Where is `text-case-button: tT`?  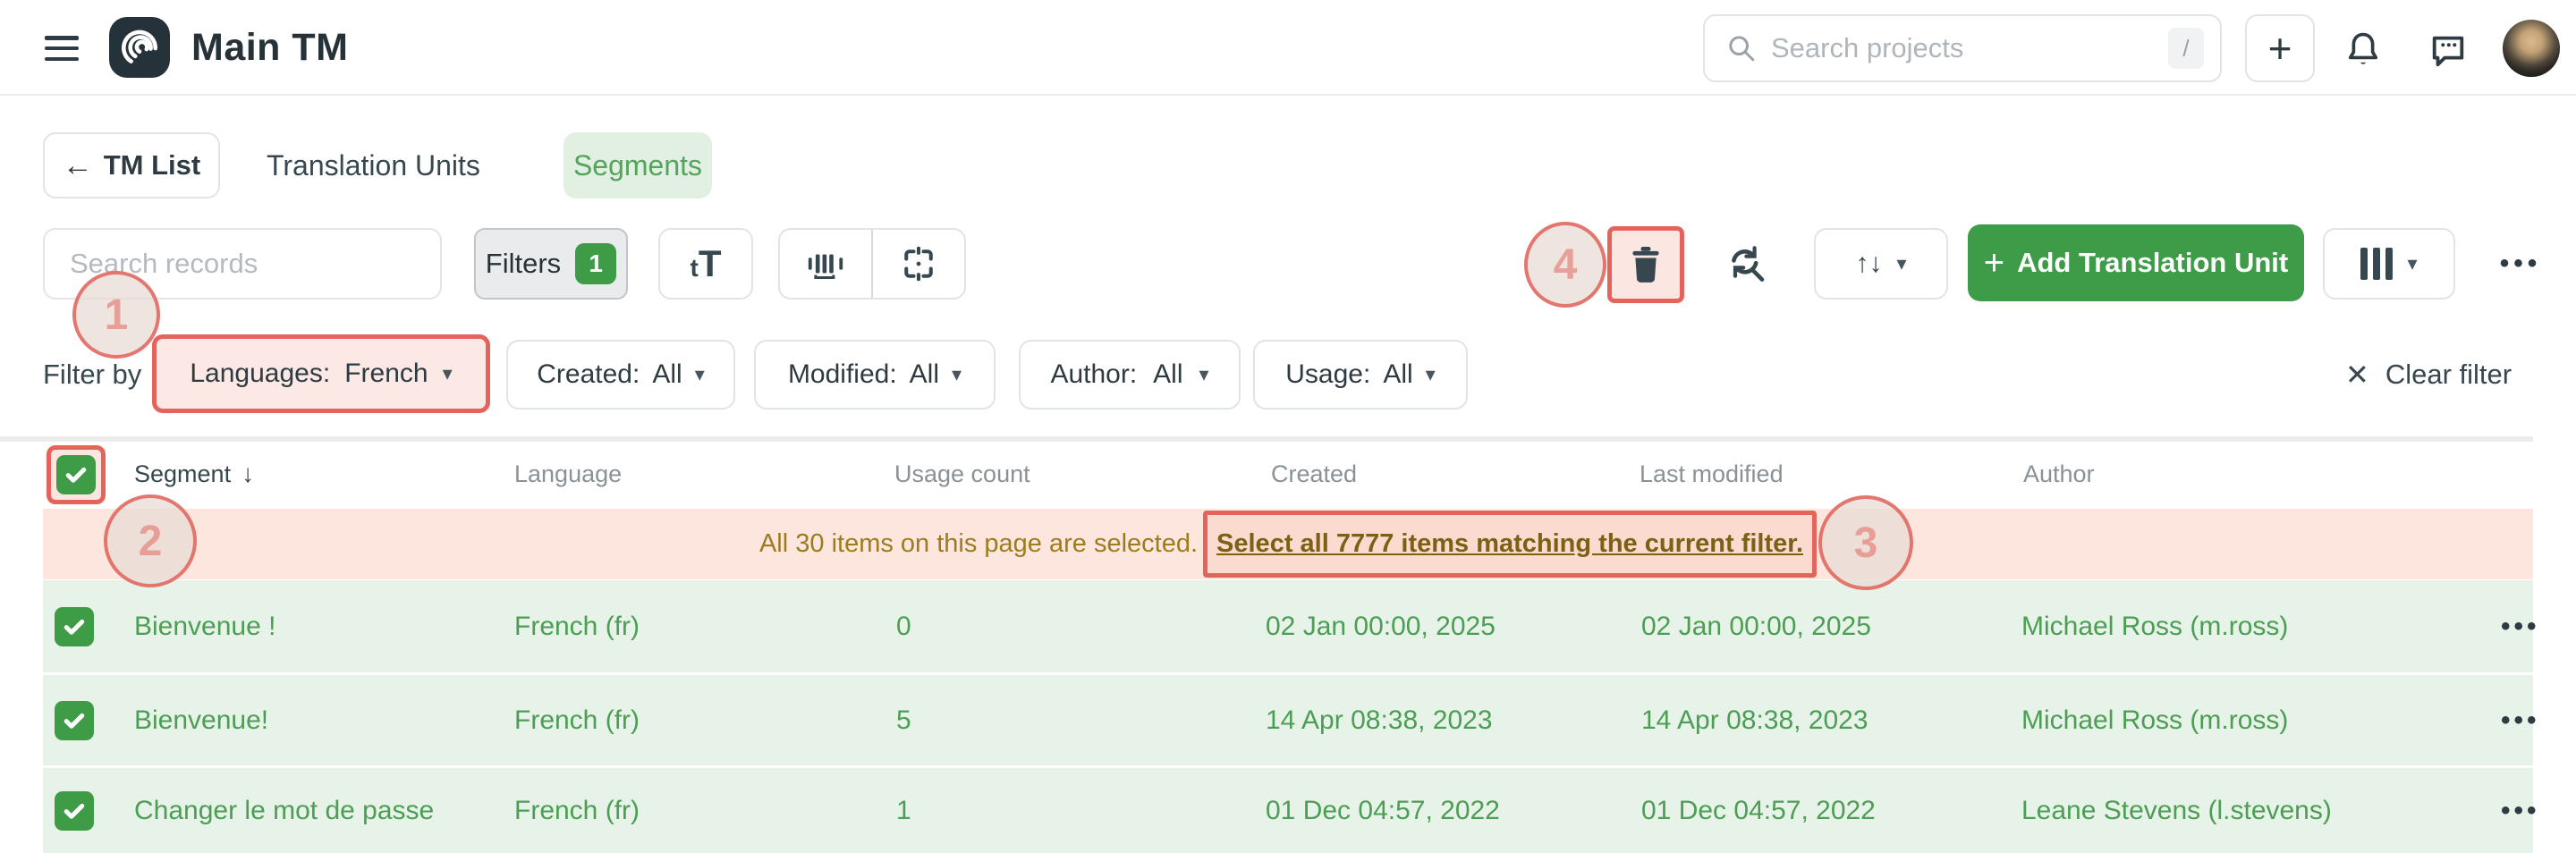
text-case-button: tT is located at coordinates (705, 264).